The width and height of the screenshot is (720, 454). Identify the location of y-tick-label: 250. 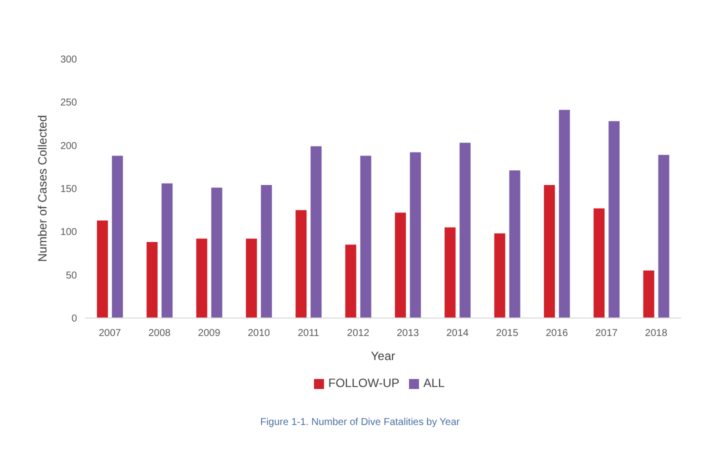
(69, 103).